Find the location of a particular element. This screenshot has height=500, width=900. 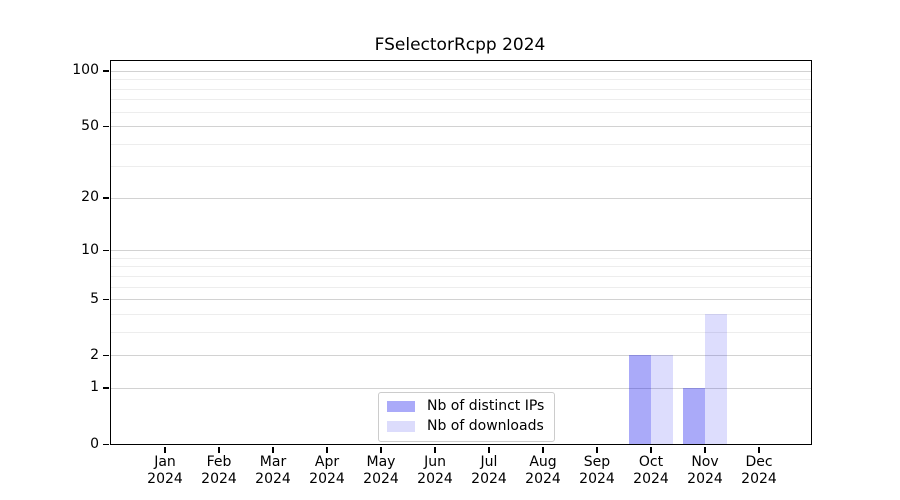

legend-swatch-distinct-ips is located at coordinates (401, 406).